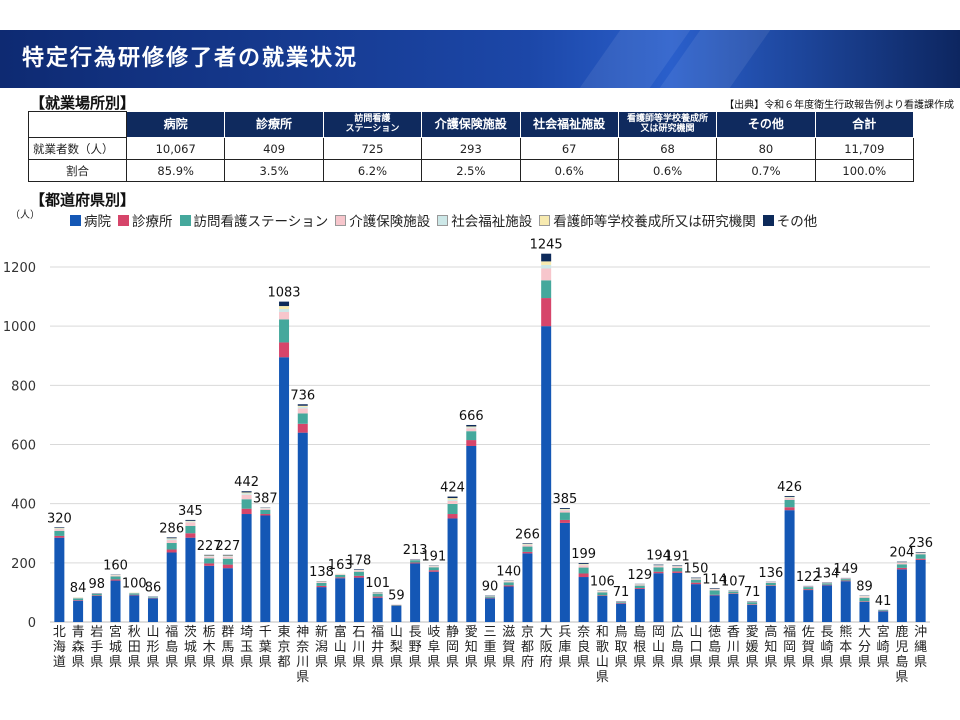 The image size is (960, 720). Describe the element at coordinates (32, 623) in the screenshot. I see `y-tick-label: 0` at that location.